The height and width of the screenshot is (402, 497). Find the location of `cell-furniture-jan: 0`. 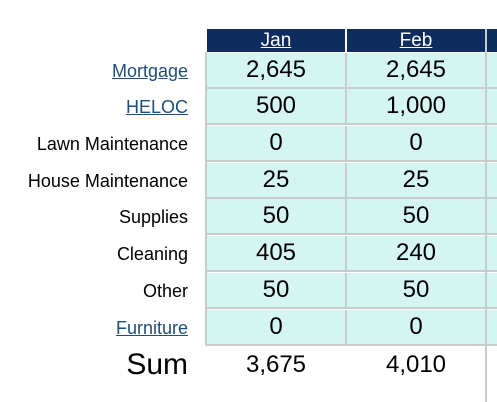

cell-furniture-jan: 0 is located at coordinates (277, 328).